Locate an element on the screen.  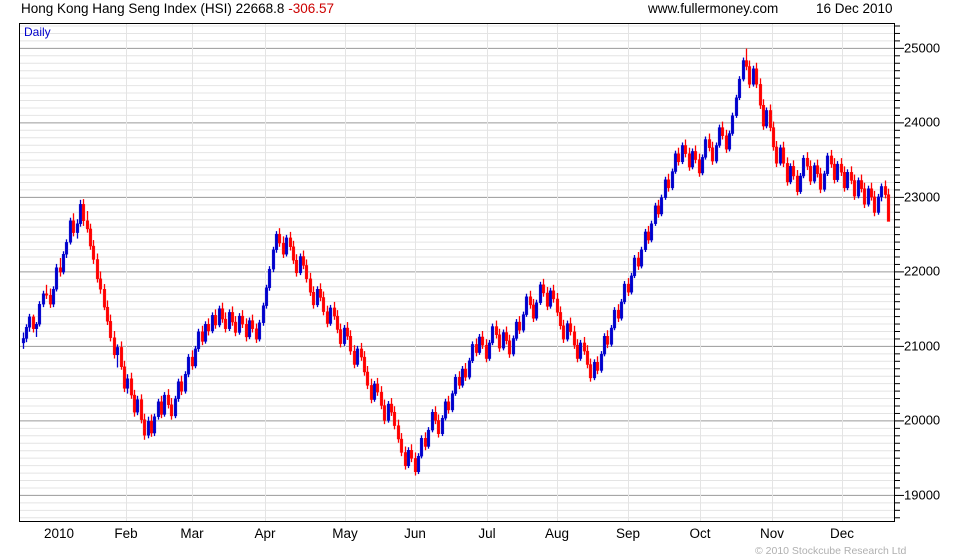
x-axis-tick-label: Jun is located at coordinates (415, 533).